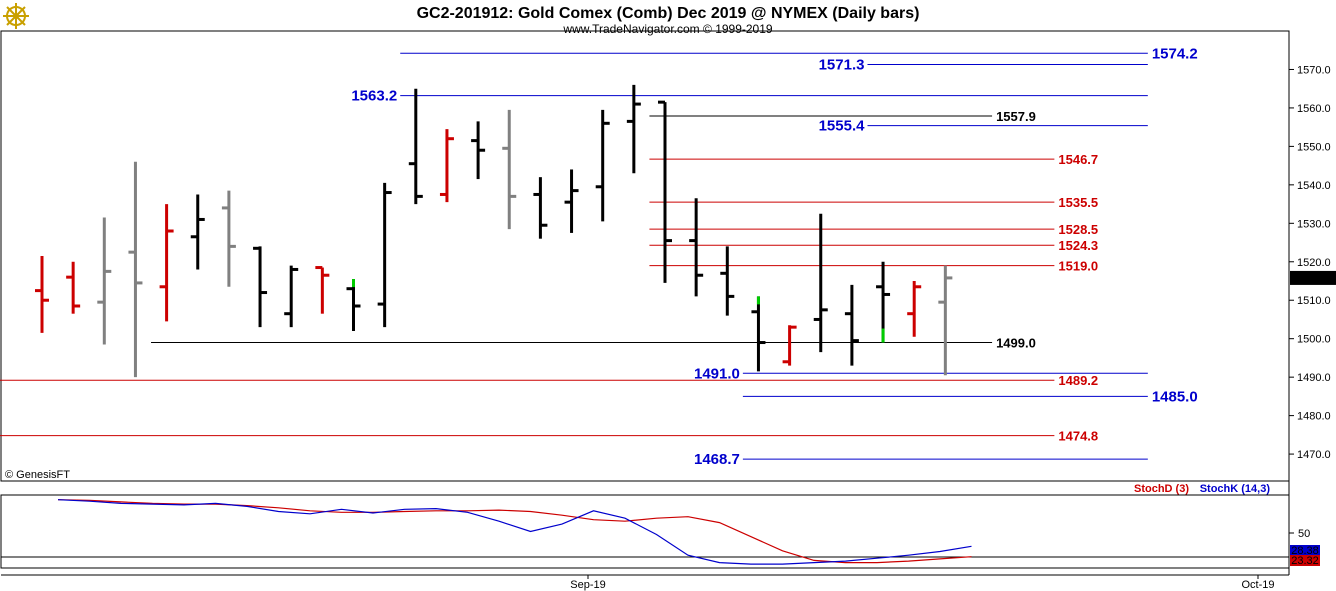 The width and height of the screenshot is (1336, 591). Describe the element at coordinates (1175, 53) in the screenshot. I see `level-label: 1574.2` at that location.